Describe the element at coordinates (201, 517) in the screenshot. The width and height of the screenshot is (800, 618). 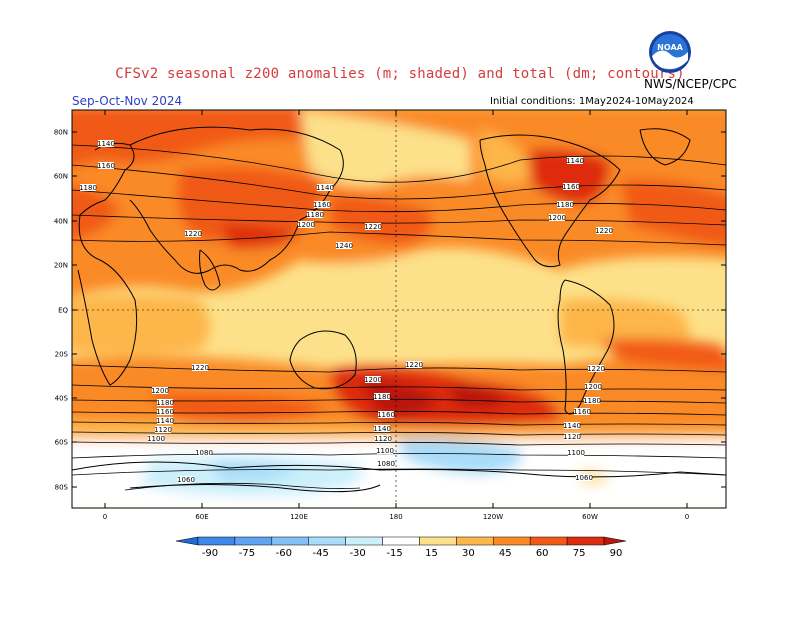
I see `lon-label: 60E` at that location.